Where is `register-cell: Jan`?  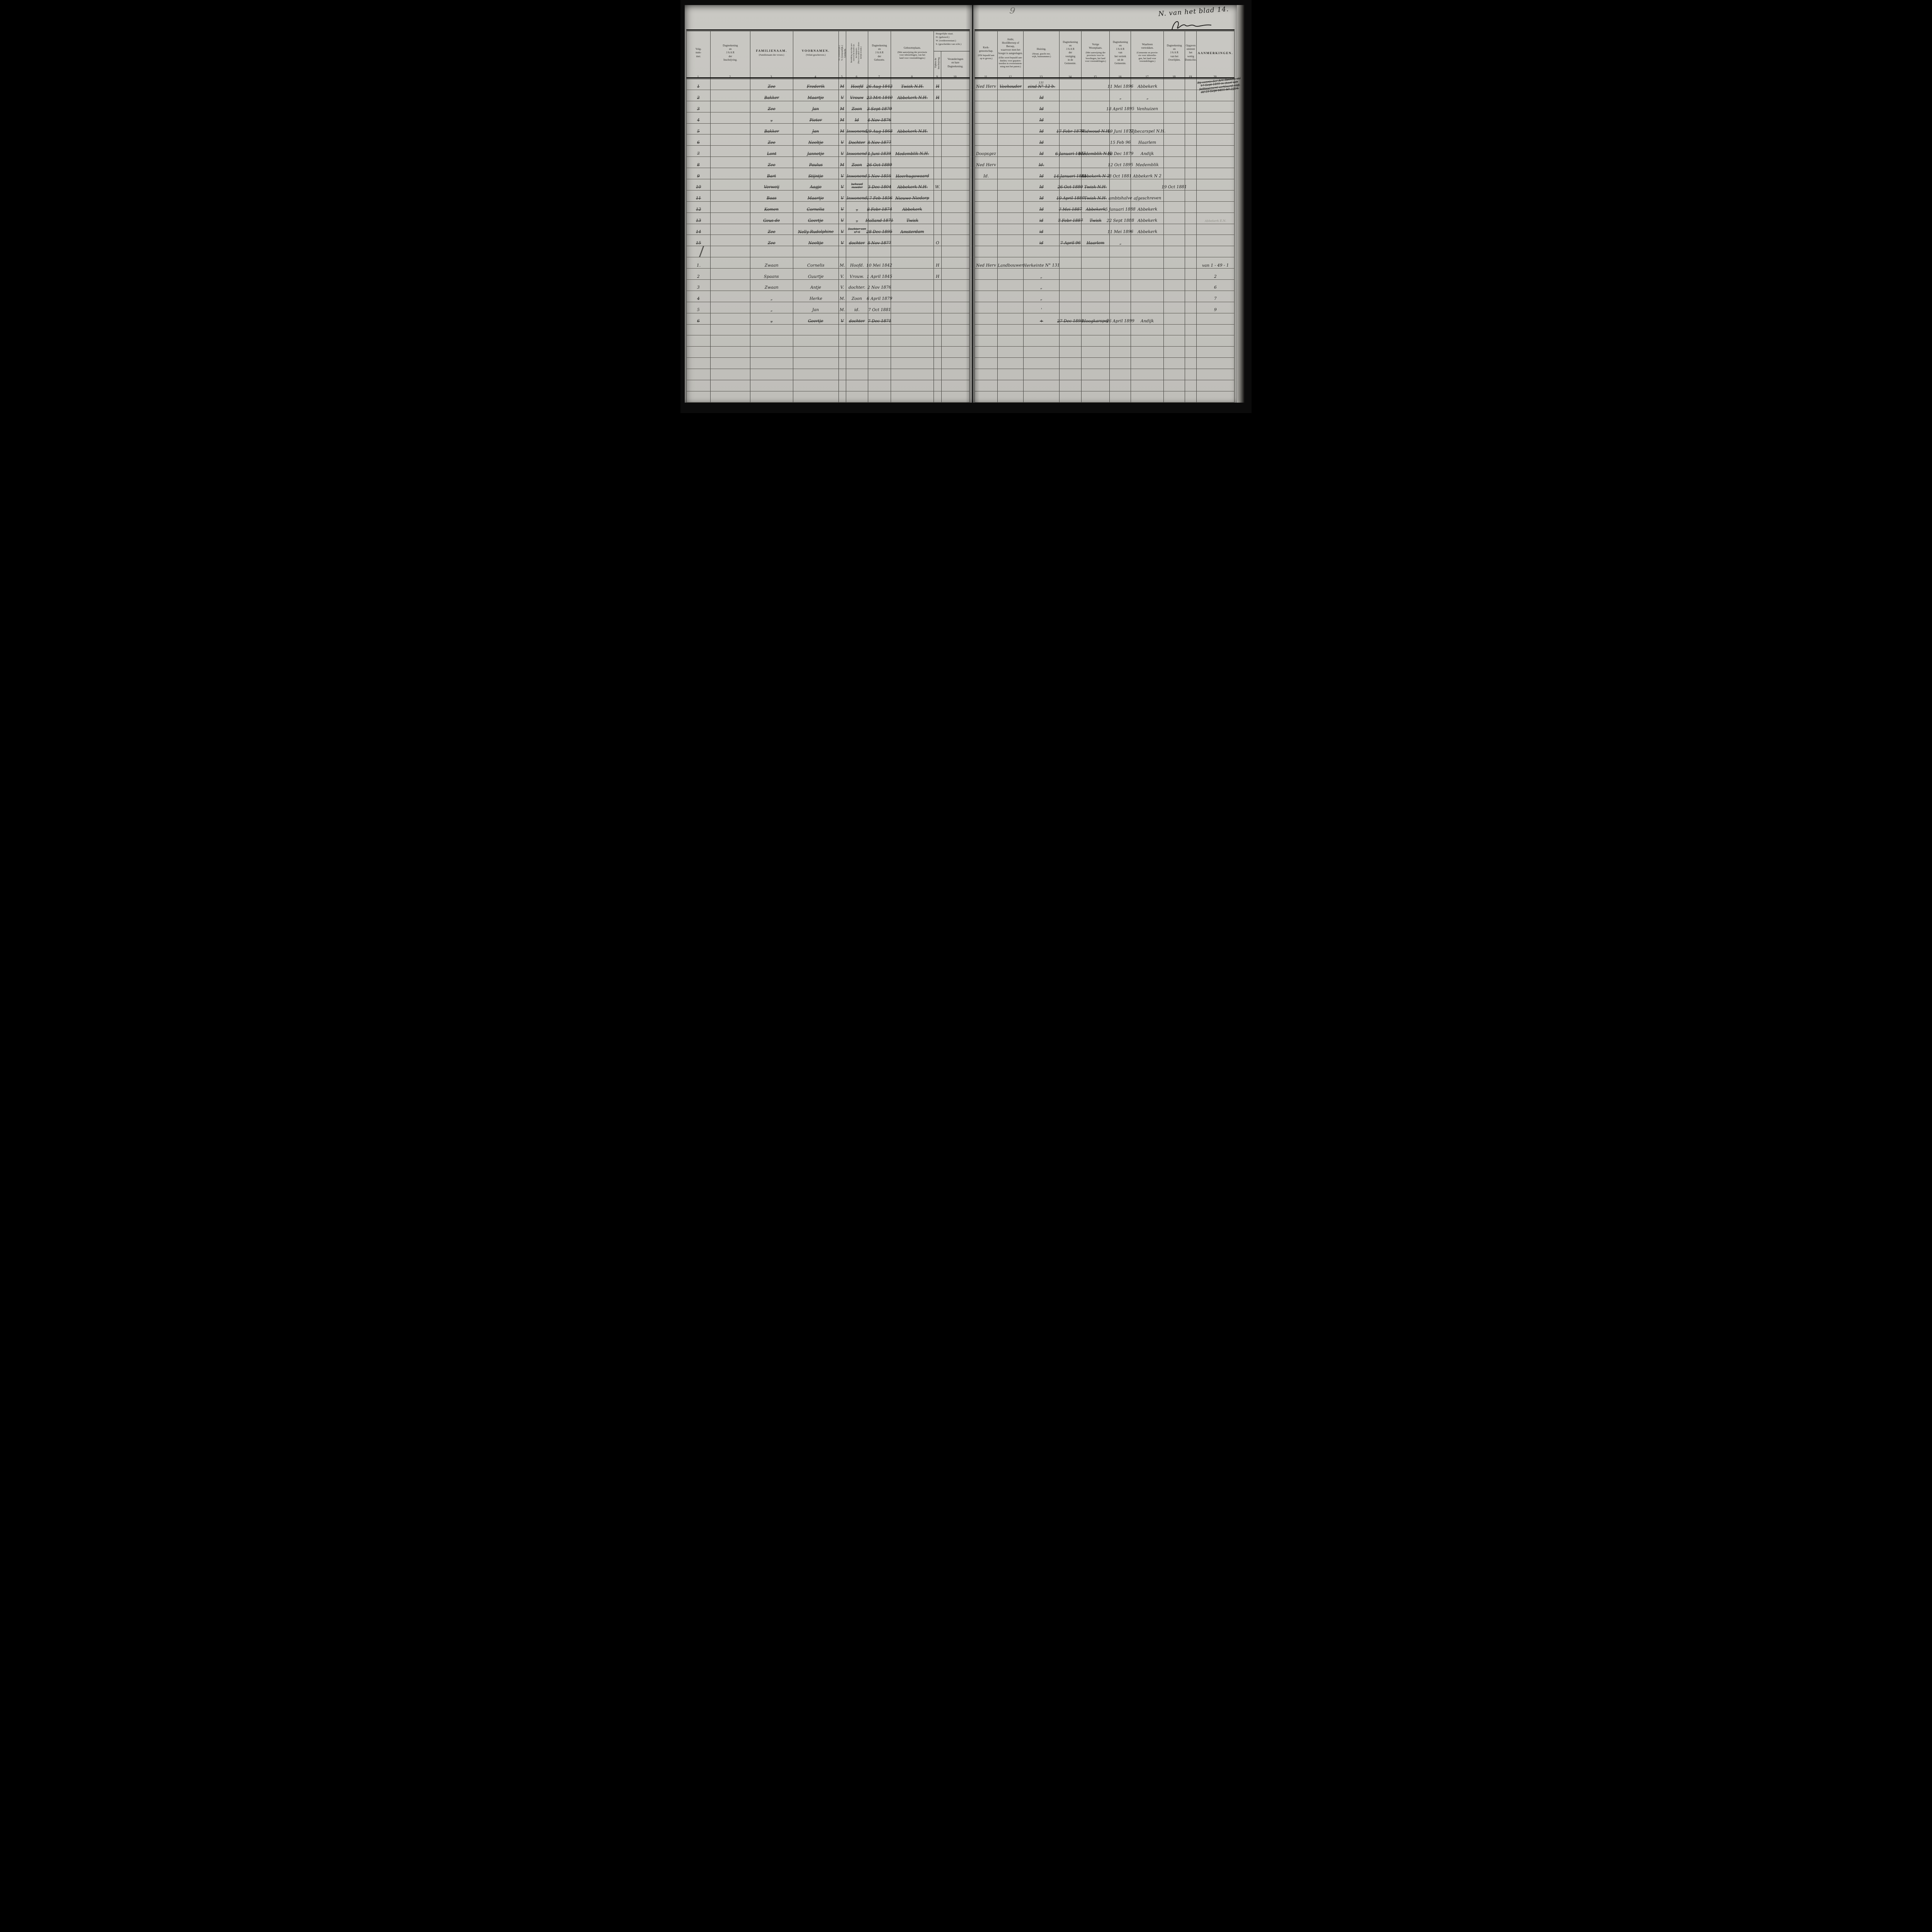
register-cell: Jan is located at coordinates (816, 106).